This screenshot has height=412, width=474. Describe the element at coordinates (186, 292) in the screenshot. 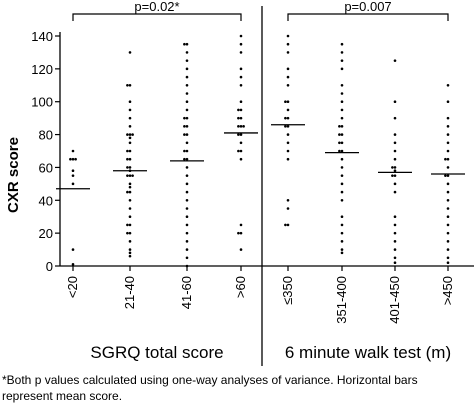

I see `x-tick-label: 41-60` at that location.